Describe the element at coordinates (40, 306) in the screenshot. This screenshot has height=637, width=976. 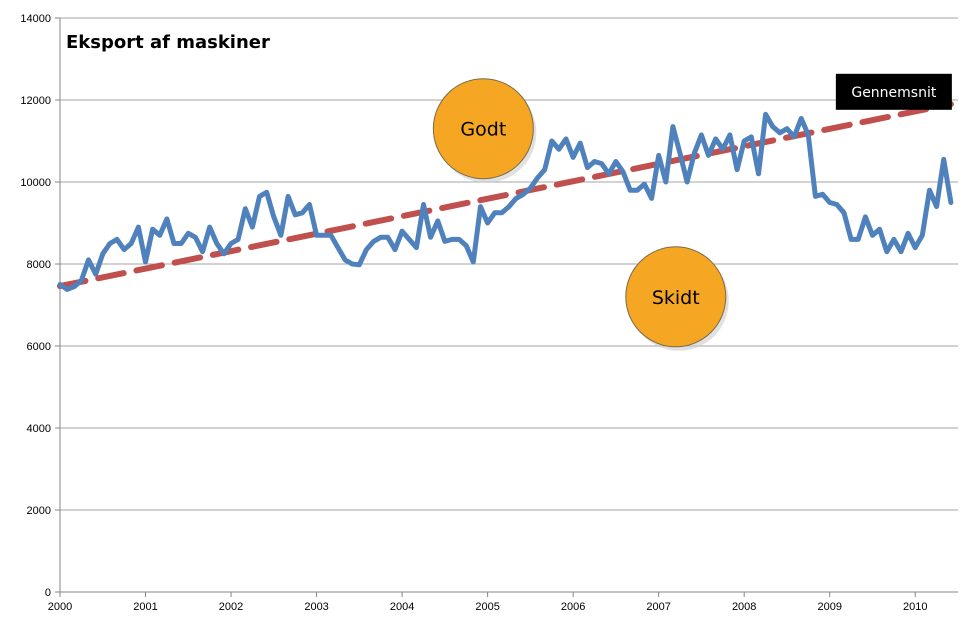
I see `y-axis-ticks: 0 2000 4000 6000 8000 10000 12000 14000` at that location.